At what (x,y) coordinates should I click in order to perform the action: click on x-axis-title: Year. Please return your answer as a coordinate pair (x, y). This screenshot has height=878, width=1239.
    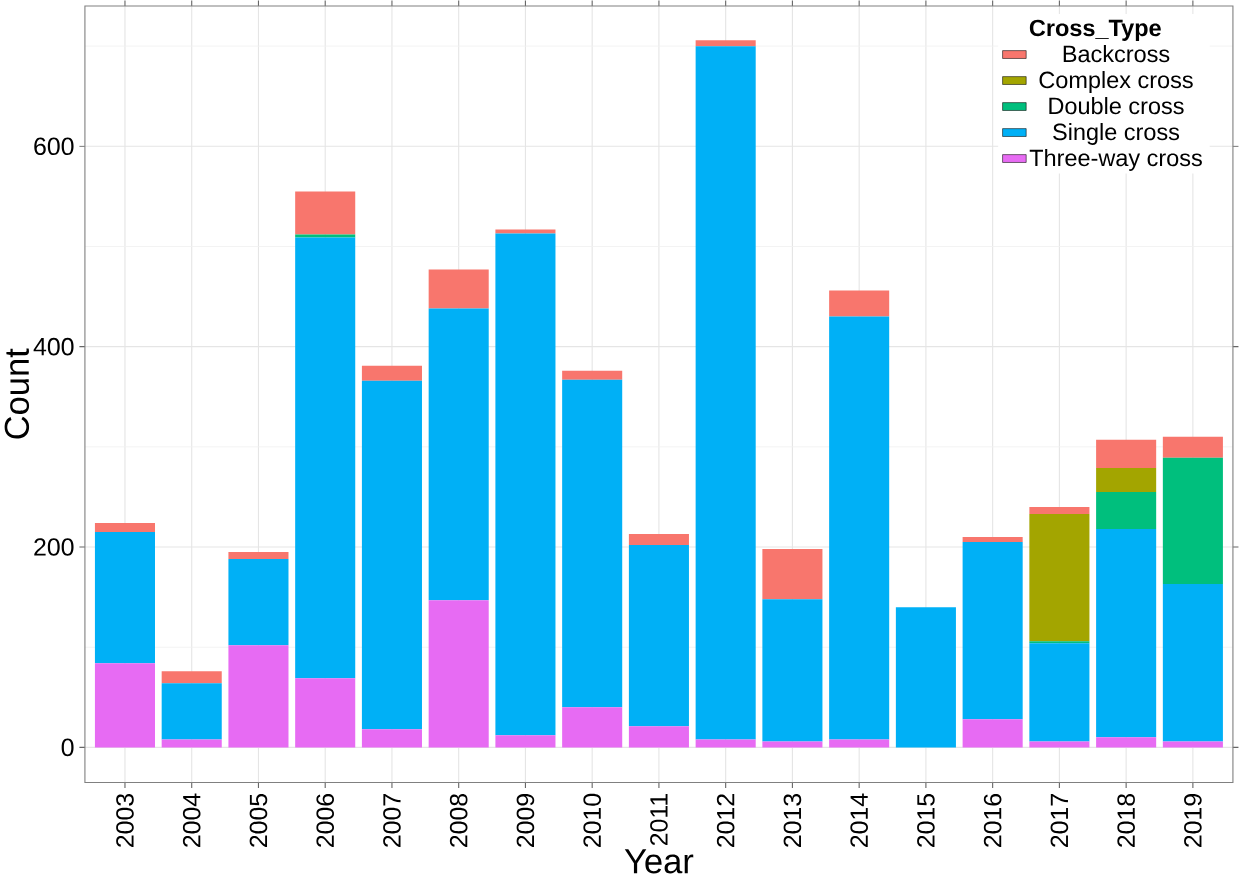
    Looking at the image, I should click on (659, 861).